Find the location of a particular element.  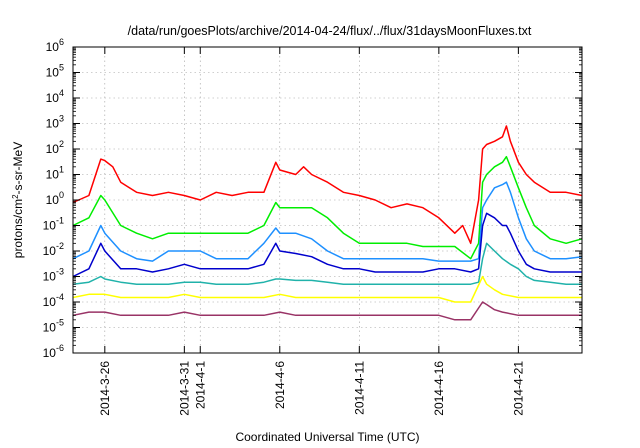

x-tick-label: 2014-4-21 is located at coordinates (518, 388).